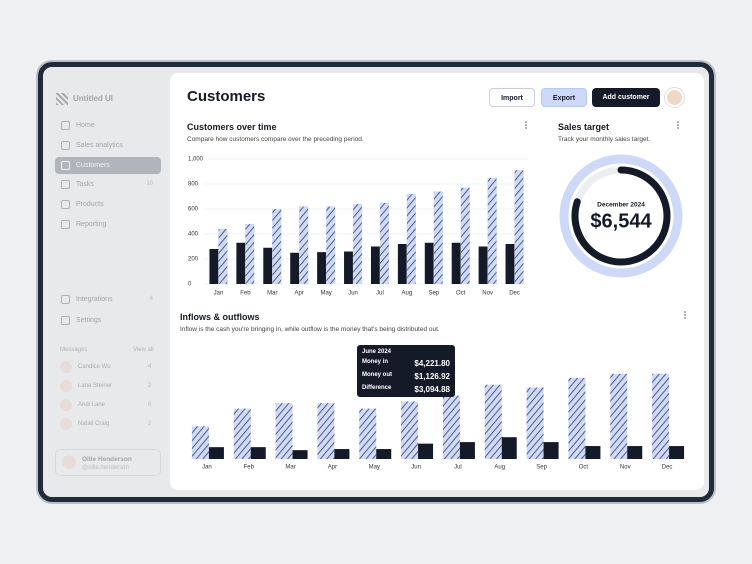 This screenshot has width=752, height=564. I want to click on export-button: Export, so click(564, 97).